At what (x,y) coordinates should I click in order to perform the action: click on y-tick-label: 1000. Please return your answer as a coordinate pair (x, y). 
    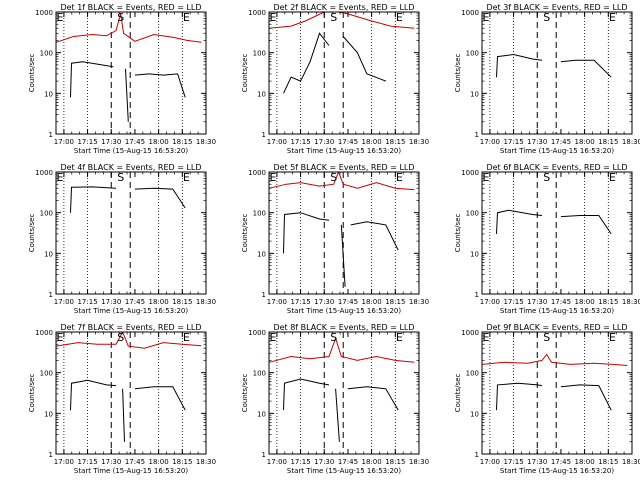
    Looking at the image, I should click on (44, 13).